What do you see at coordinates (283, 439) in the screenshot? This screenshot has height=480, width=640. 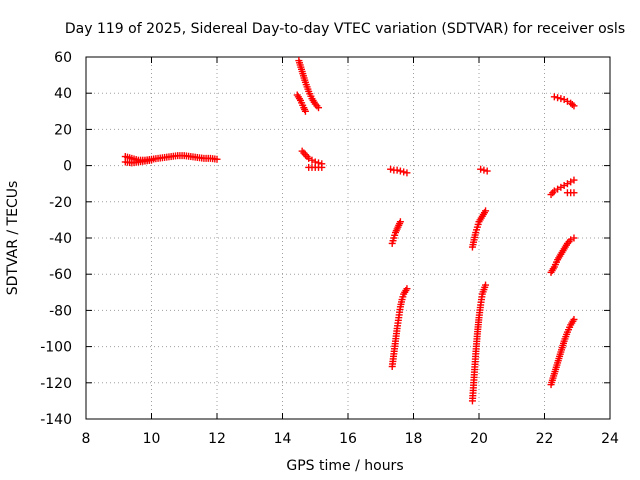 I see `x-tick-label: 14` at bounding box center [283, 439].